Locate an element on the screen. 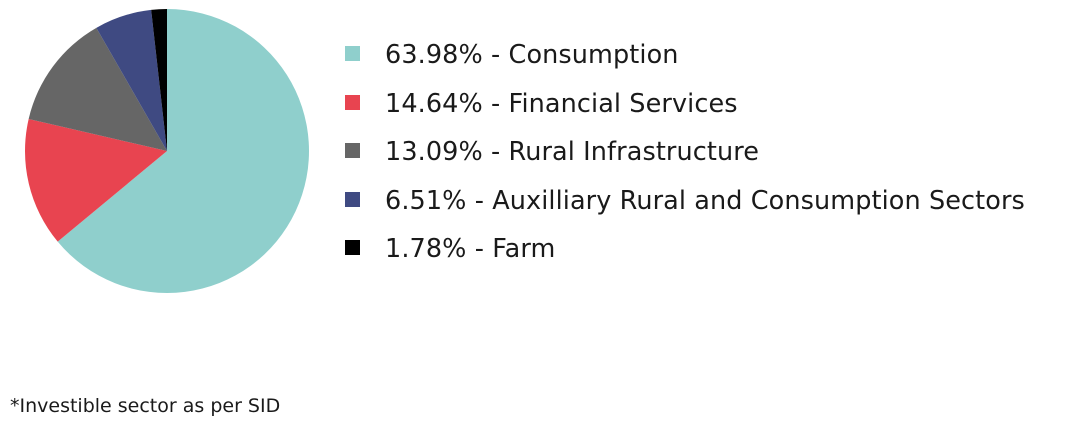 This screenshot has height=430, width=1081. legend-swatch-consumption is located at coordinates (352, 53).